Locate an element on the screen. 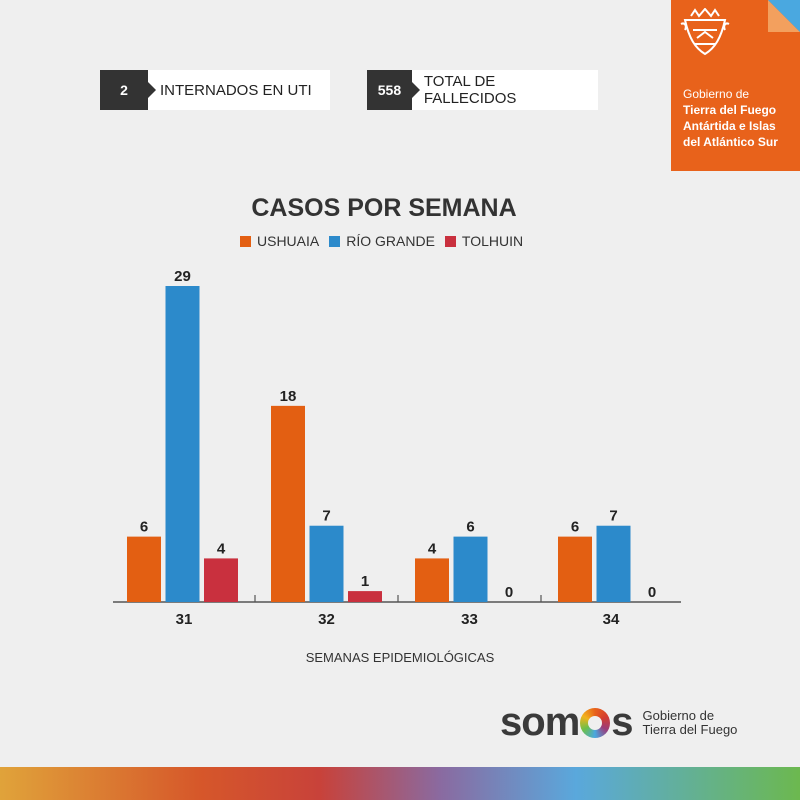  government-line: Gobierno de is located at coordinates (716, 94).